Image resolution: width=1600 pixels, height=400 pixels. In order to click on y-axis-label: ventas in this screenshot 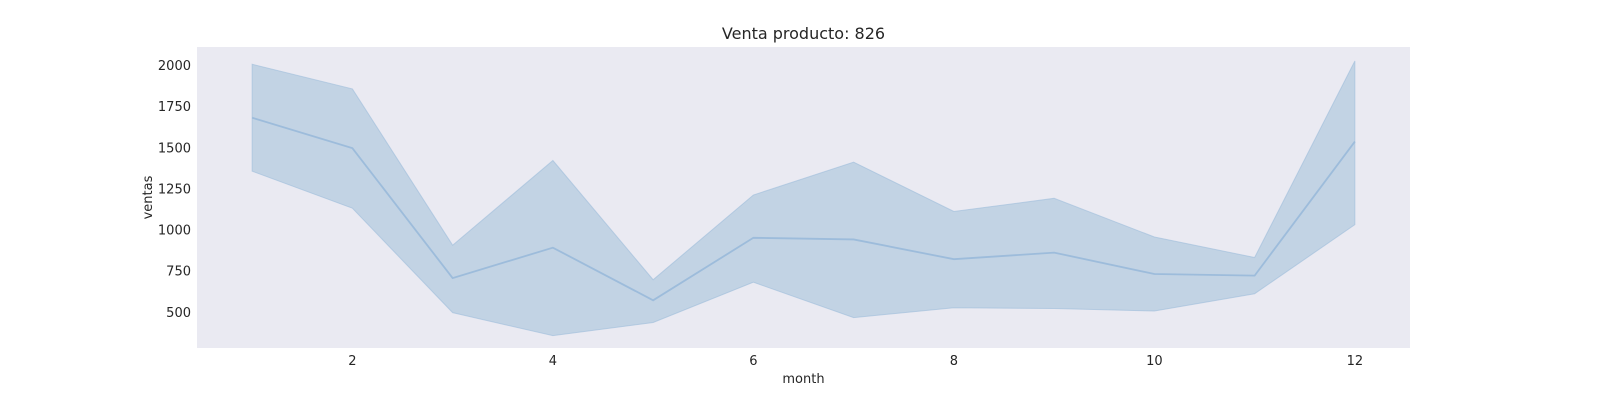, I will do `click(148, 197)`.